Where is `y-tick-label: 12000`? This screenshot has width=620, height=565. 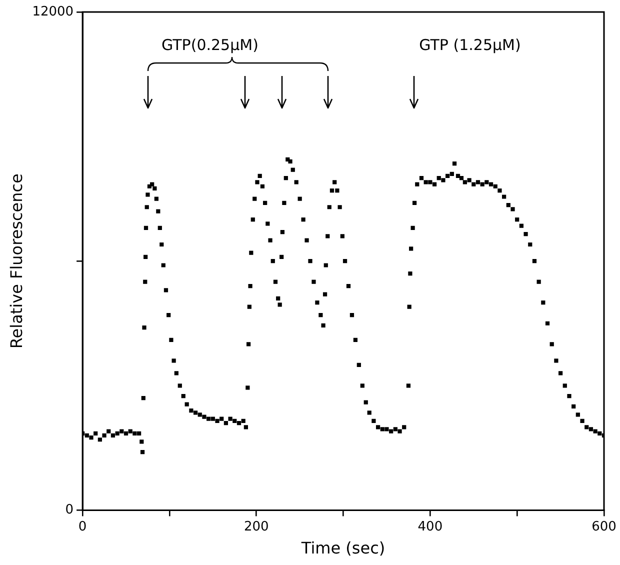
y-tick-label: 12000 is located at coordinates (53, 12).